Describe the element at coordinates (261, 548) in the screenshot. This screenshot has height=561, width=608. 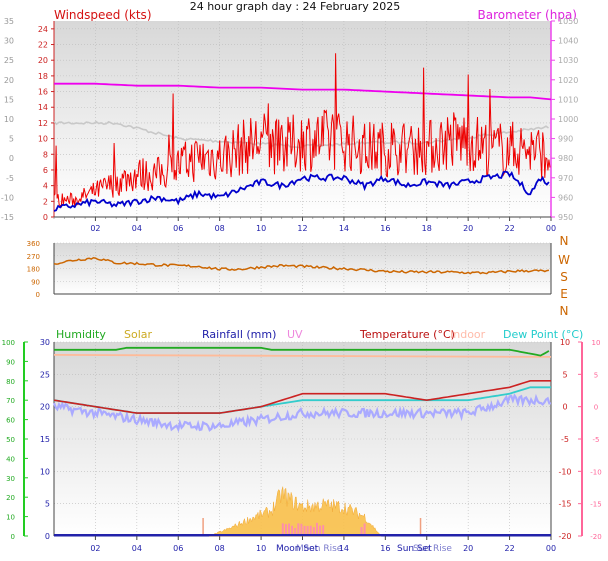
I see `weather-x-tick-label: 10` at that location.